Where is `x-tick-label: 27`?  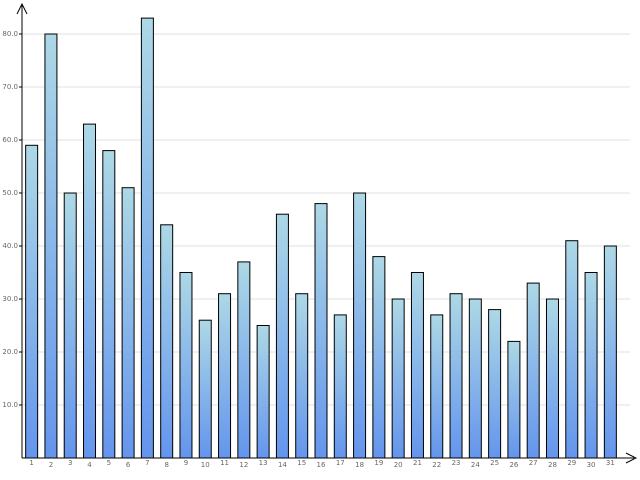
x-tick-label: 27 is located at coordinates (533, 463).